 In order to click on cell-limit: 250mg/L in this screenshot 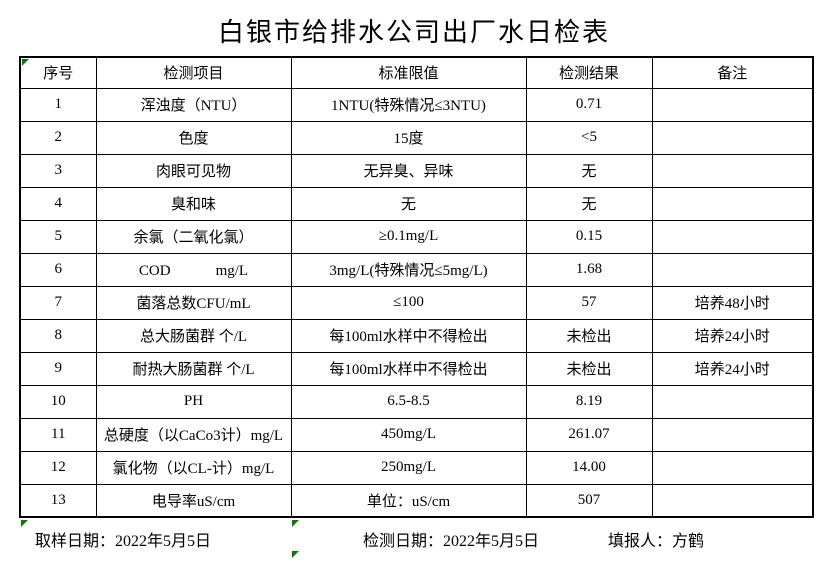, I will do `click(408, 467)`.